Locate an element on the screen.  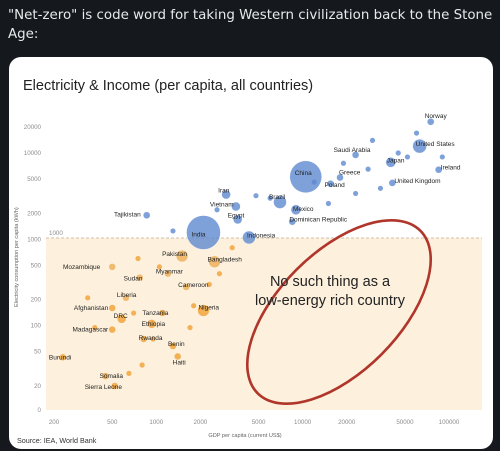
x-axis-label: GDP per capita (current US$) is located at coordinates (244, 436).